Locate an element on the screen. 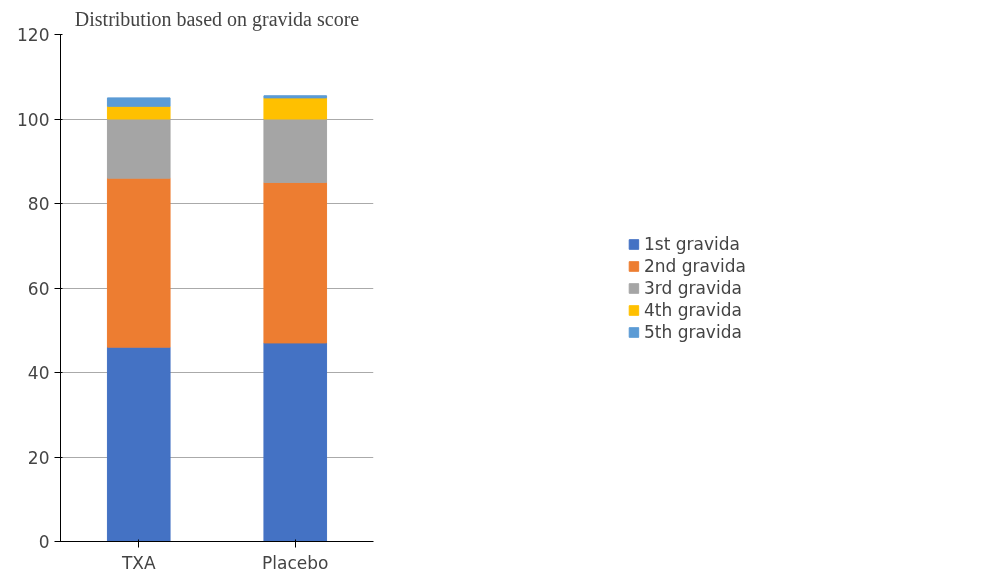 The image size is (1008, 581). y-tick-label: 100 is located at coordinates (33, 119).